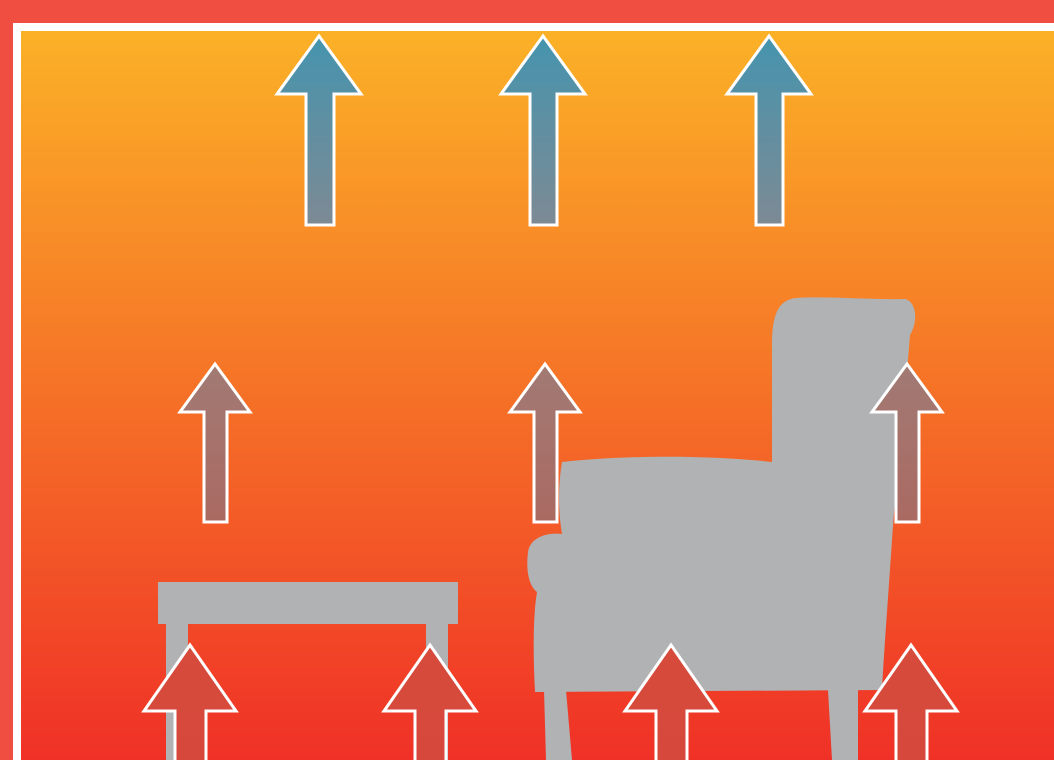  I want to click on armchair-leg-right, so click(843, 725).